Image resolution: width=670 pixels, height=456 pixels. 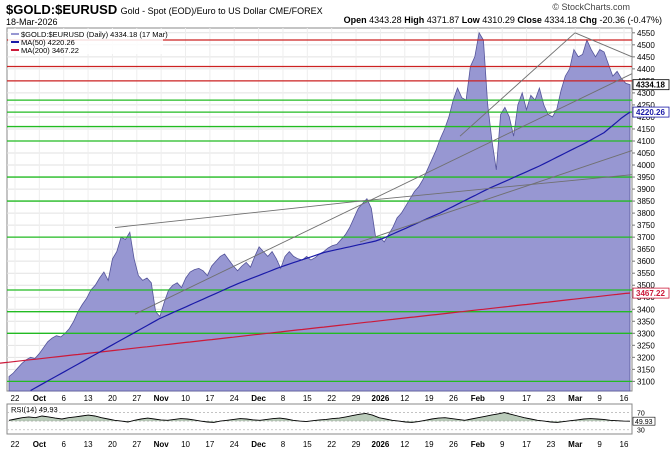 What do you see at coordinates (646, 93) in the screenshot?
I see `y-tick-label: 4300` at bounding box center [646, 93].